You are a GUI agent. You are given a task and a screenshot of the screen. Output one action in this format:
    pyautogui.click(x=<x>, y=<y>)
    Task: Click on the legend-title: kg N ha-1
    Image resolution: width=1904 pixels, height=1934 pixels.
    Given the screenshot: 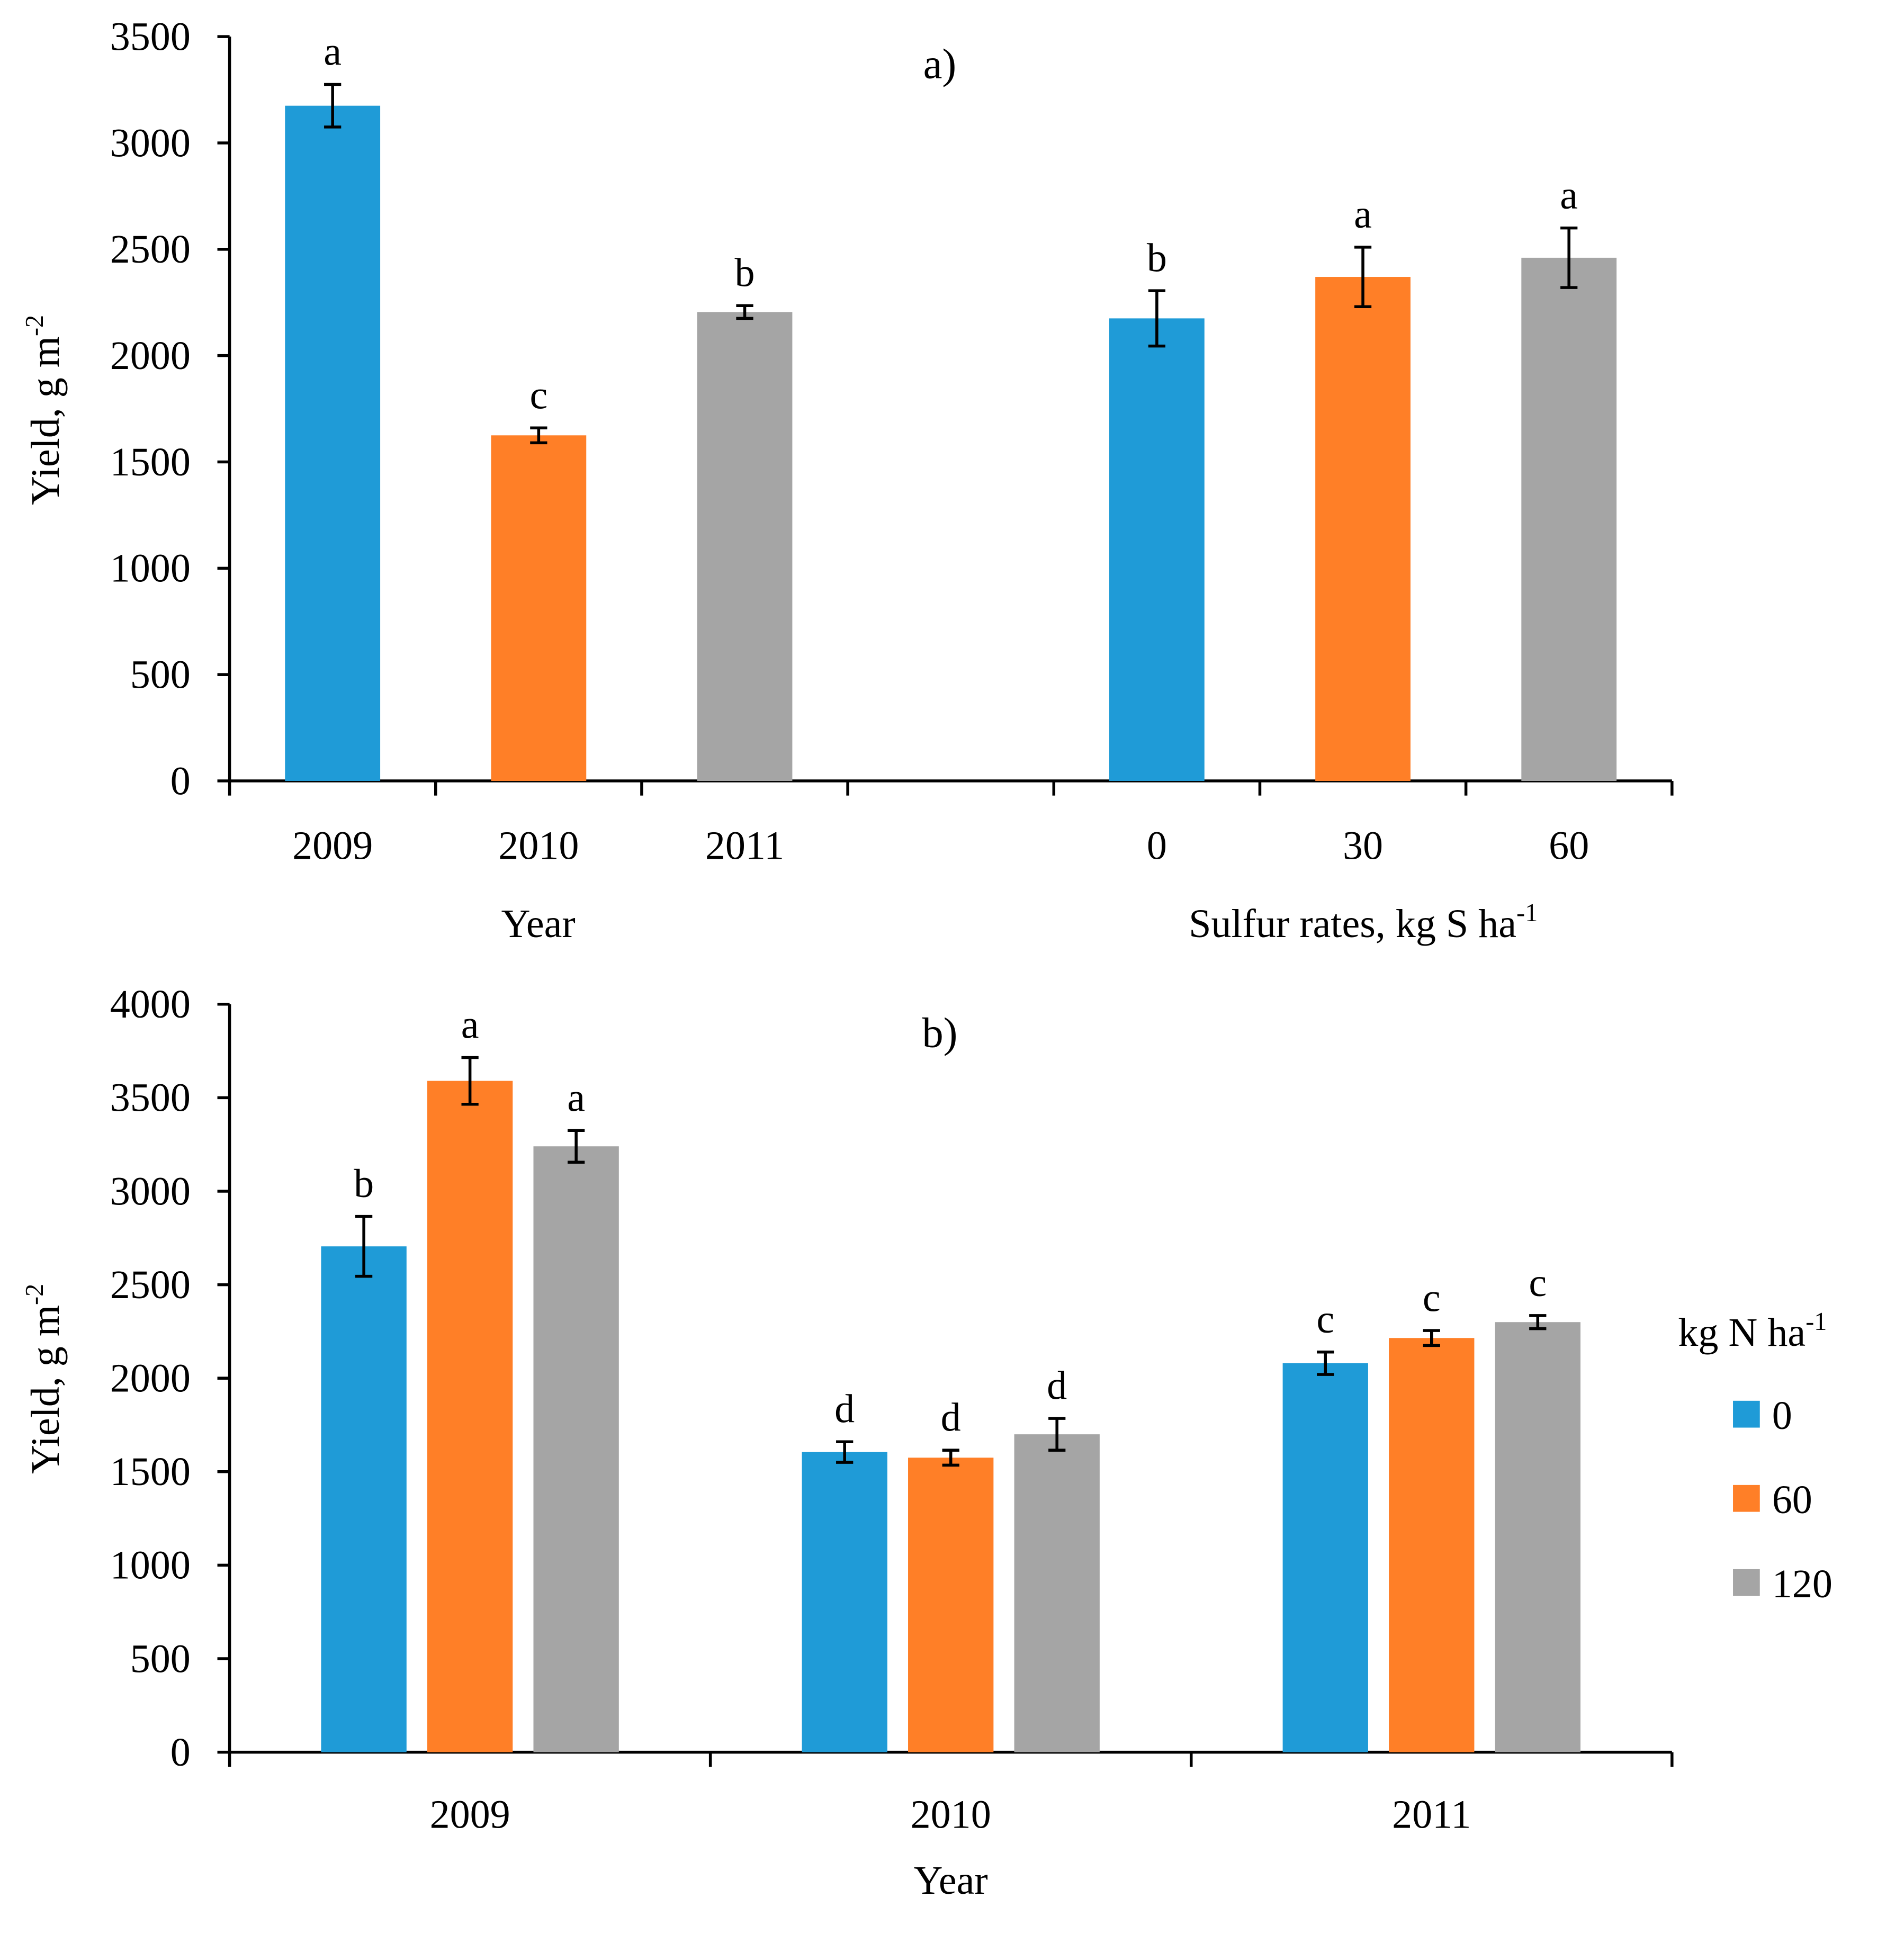 What is the action you would take?
    pyautogui.click(x=1752, y=1331)
    